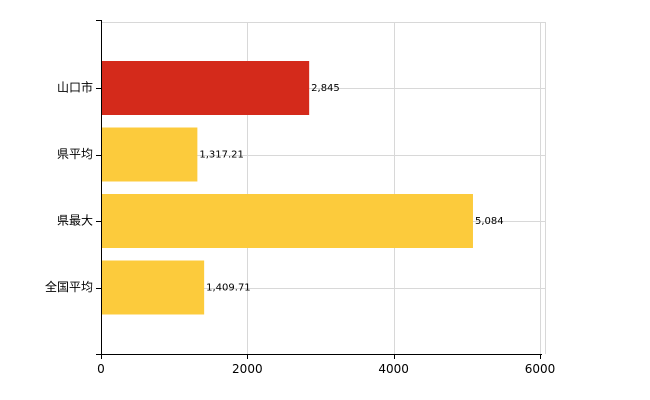  I want to click on category-label-0: 山口市, so click(75, 87).